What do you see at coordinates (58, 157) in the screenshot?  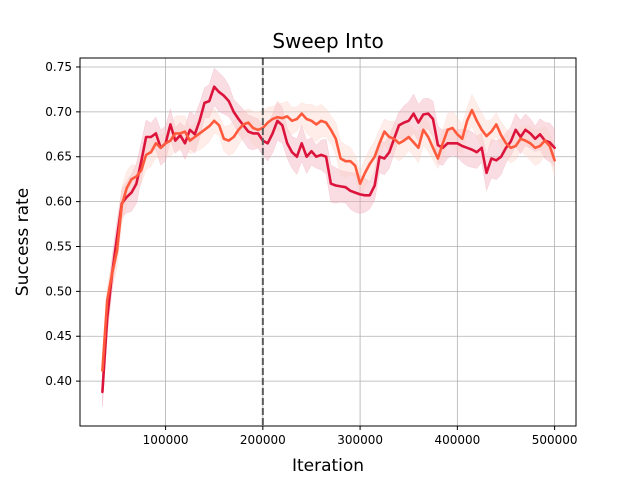 I see `y-tick-label-5: 0.65` at bounding box center [58, 157].